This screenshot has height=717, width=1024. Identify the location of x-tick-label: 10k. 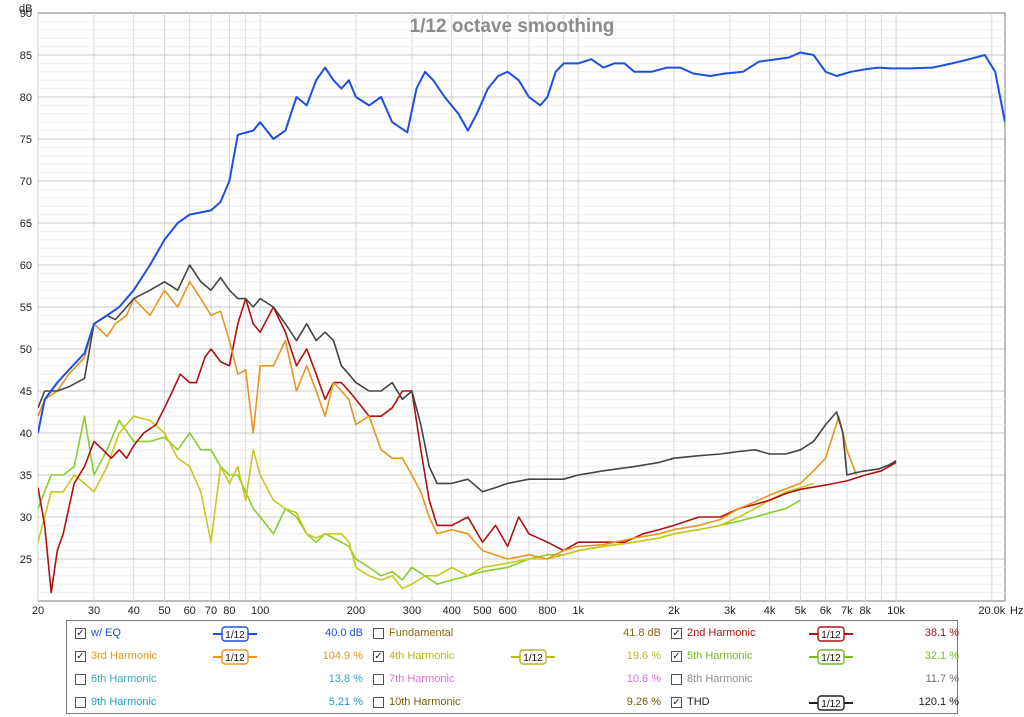
(896, 611).